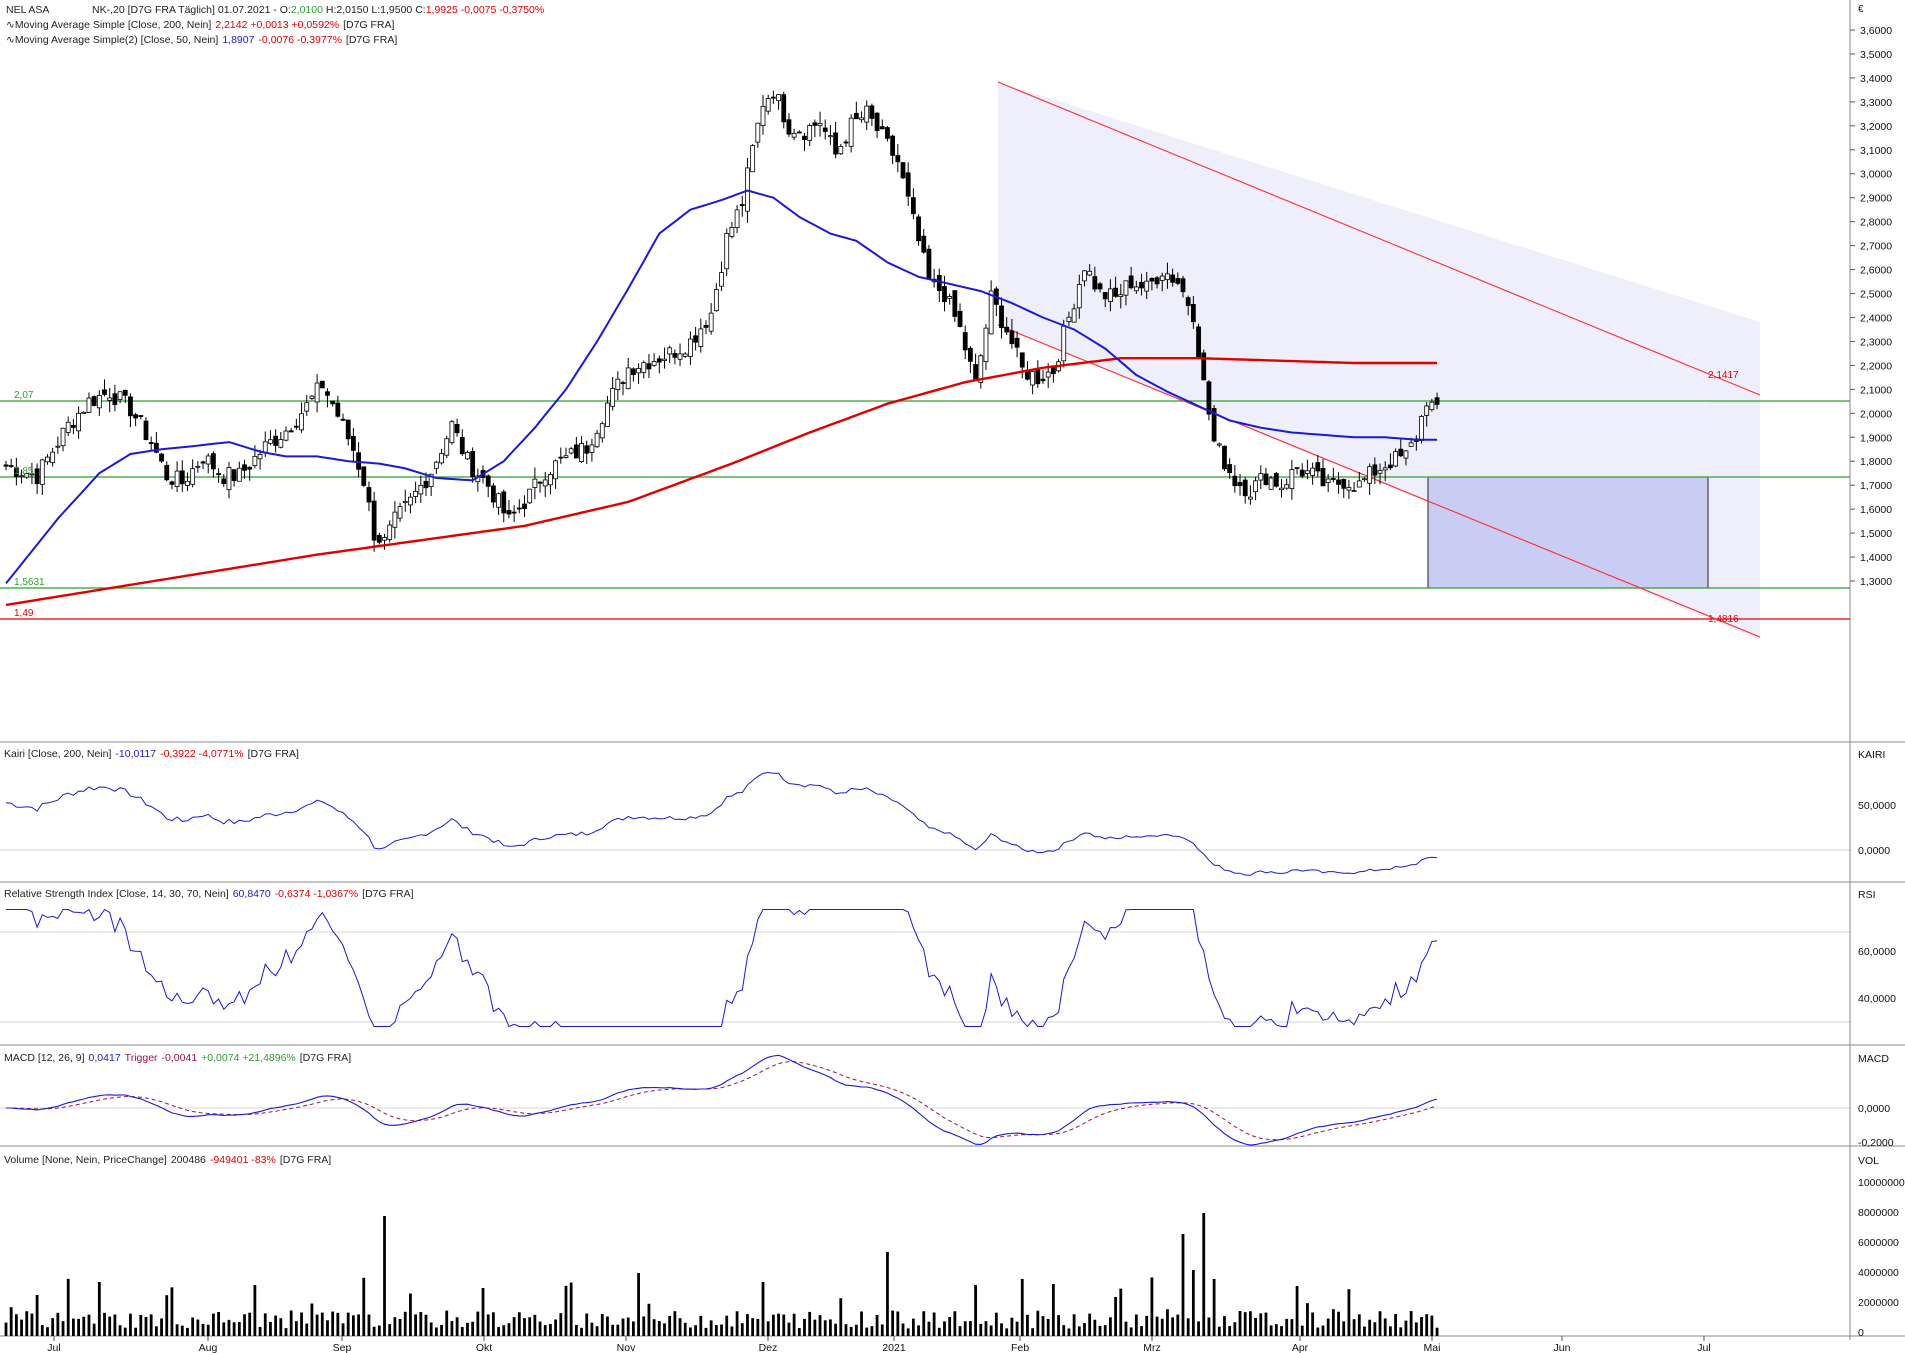  Describe the element at coordinates (305, 1160) in the screenshot. I see `volume-legend-tag: [D7G FRA]` at that location.